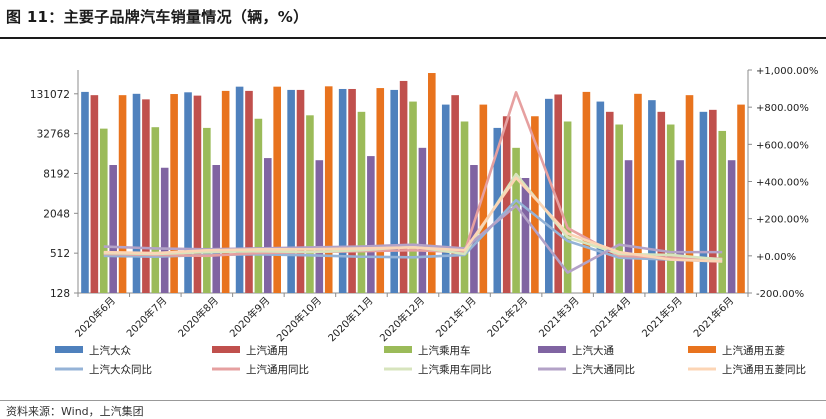 Image resolution: width=826 pixels, height=419 pixels. I want to click on x-tick-label: 2021年6月, so click(714, 317).